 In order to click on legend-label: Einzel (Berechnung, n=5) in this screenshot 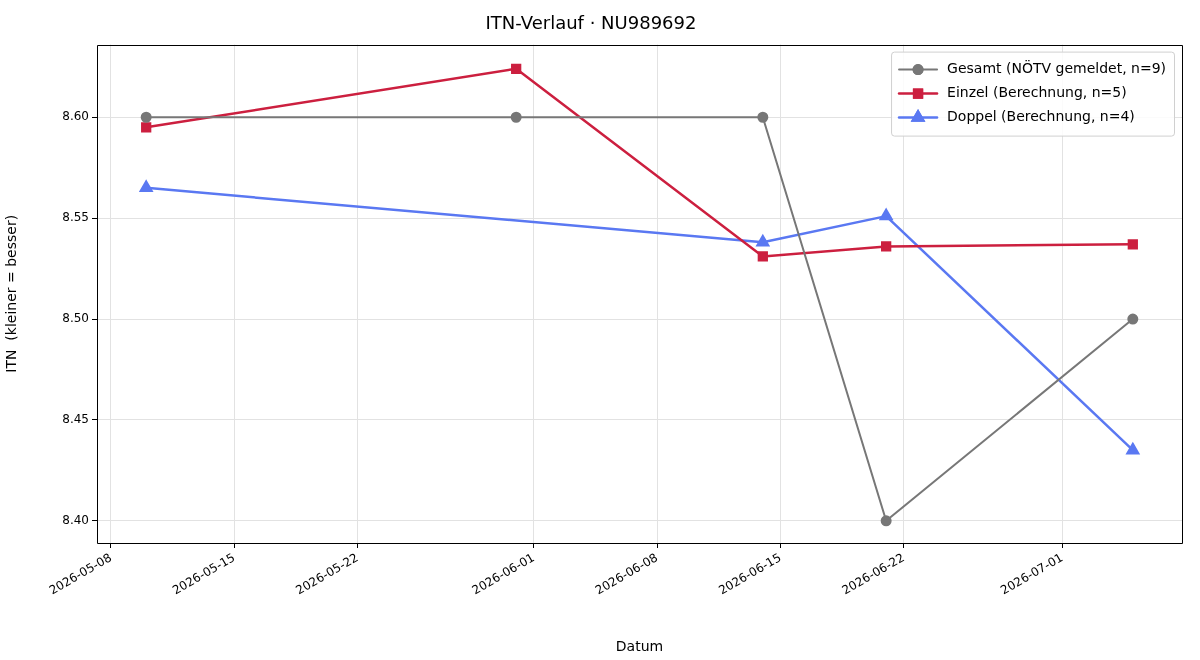, I will do `click(1037, 92)`.